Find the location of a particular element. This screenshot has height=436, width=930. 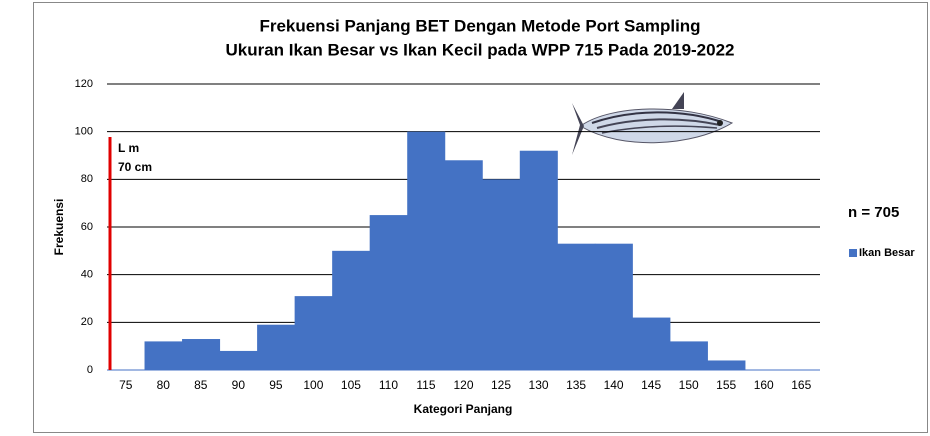

y-tick-label: 40 is located at coordinates (87, 275).